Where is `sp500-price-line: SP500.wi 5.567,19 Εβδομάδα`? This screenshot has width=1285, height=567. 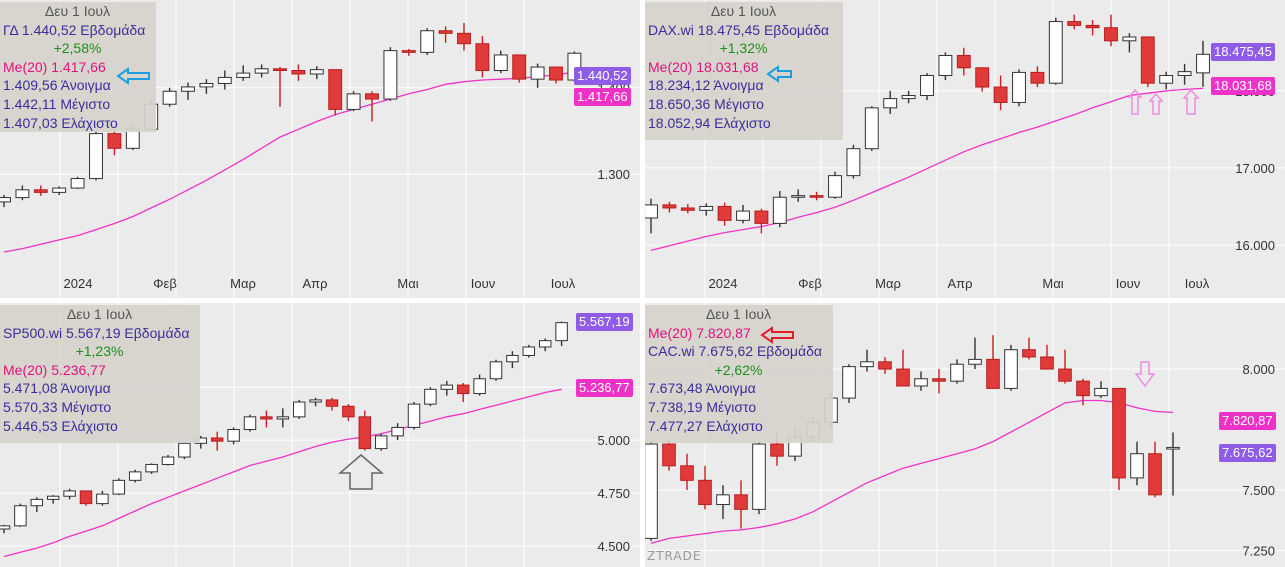
sp500-price-line: SP500.wi 5.567,19 Εβδομάδα is located at coordinates (96, 332).